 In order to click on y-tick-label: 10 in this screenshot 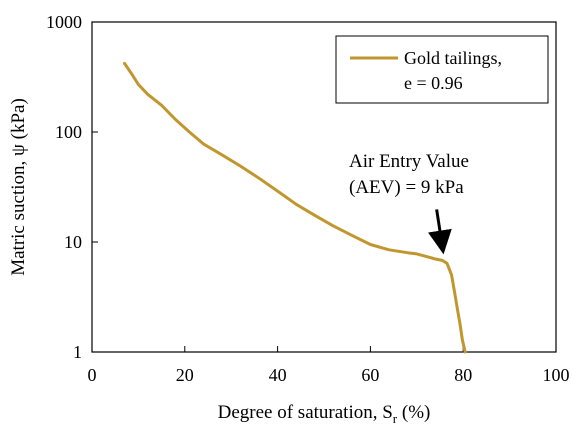, I will do `click(73, 242)`.